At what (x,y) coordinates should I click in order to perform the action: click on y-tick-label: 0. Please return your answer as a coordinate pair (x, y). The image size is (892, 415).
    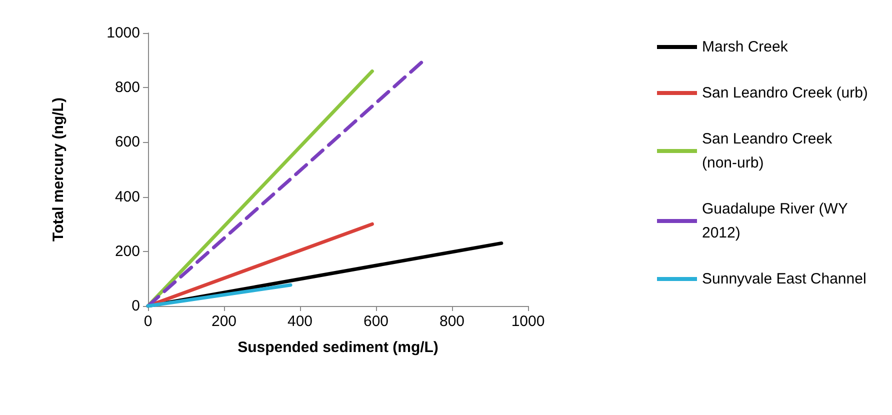
    Looking at the image, I should click on (136, 306).